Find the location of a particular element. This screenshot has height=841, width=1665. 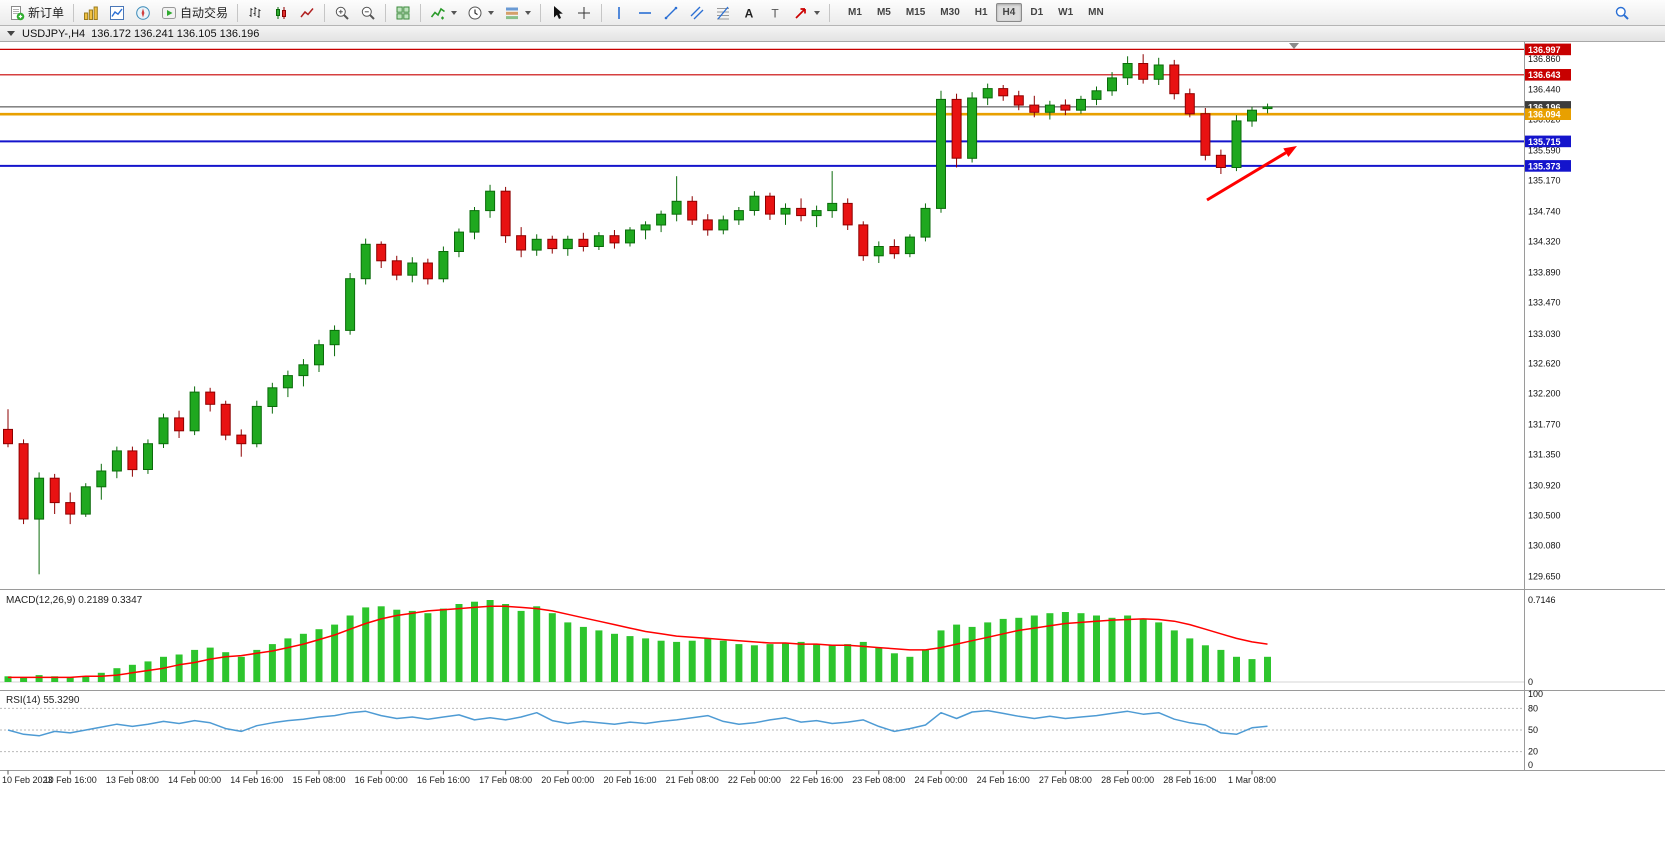

tile-windows-button is located at coordinates (403, 13).